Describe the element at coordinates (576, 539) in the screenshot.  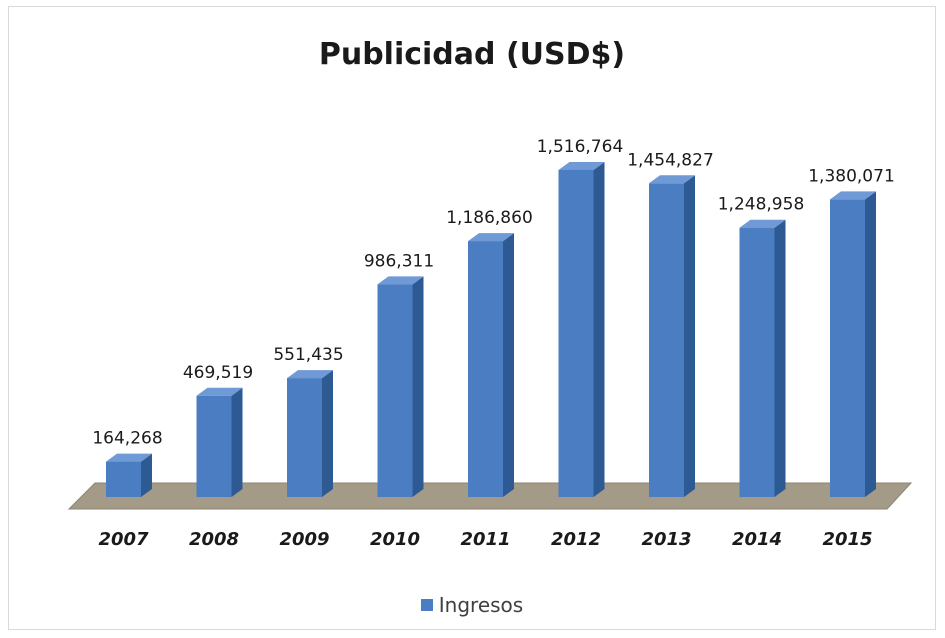
I see `x-tick-label-2012: 2012` at that location.